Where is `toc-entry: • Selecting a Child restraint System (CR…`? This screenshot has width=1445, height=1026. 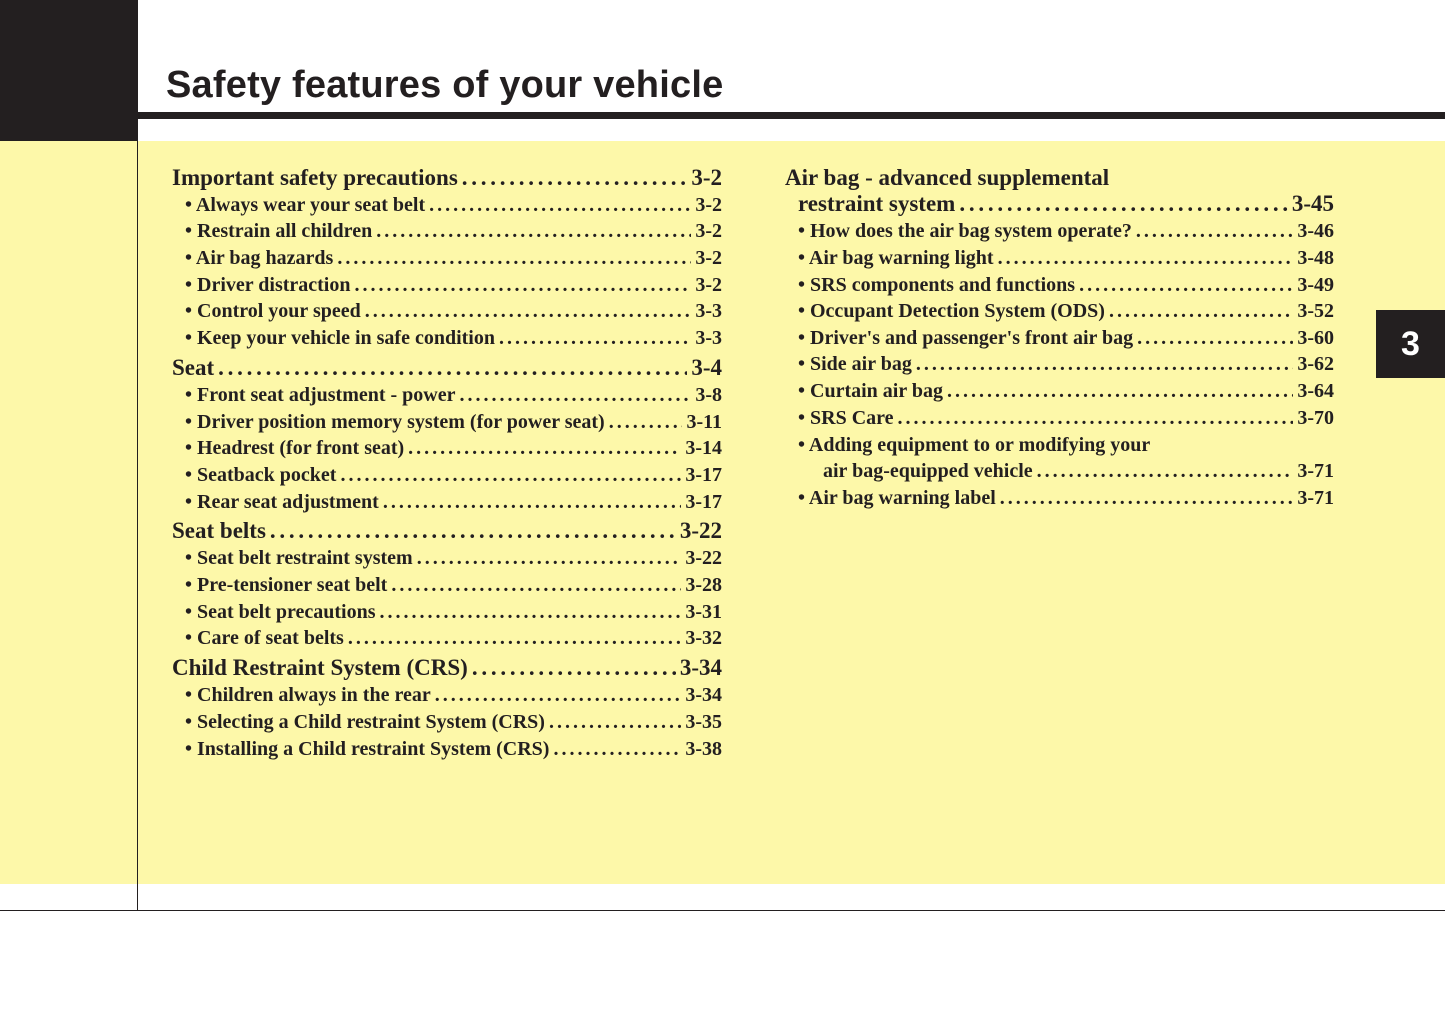 toc-entry: • Selecting a Child restraint System (CR… is located at coordinates (453, 722).